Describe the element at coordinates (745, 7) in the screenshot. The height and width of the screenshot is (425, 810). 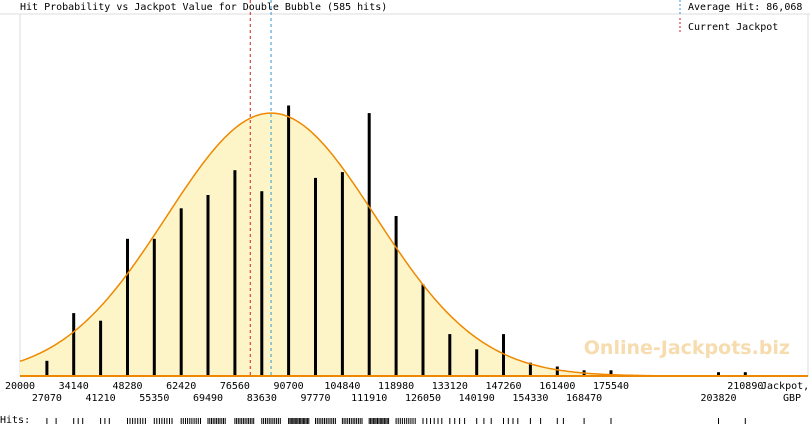
I see `legend-average-label: Average Hit: 86,068` at that location.